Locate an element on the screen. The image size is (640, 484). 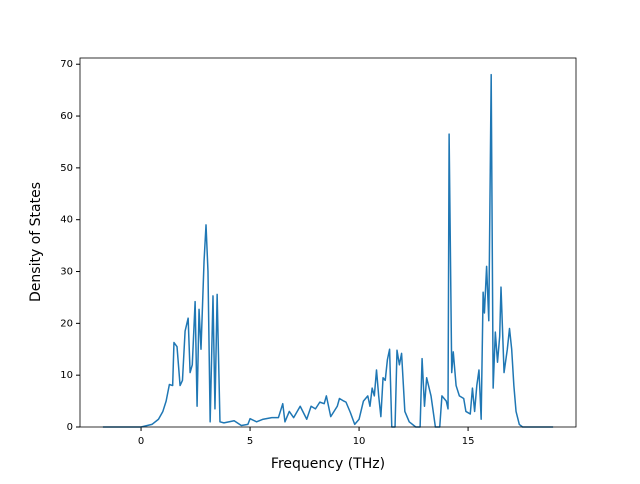
y-tick-label: 60 is located at coordinates (66, 116).